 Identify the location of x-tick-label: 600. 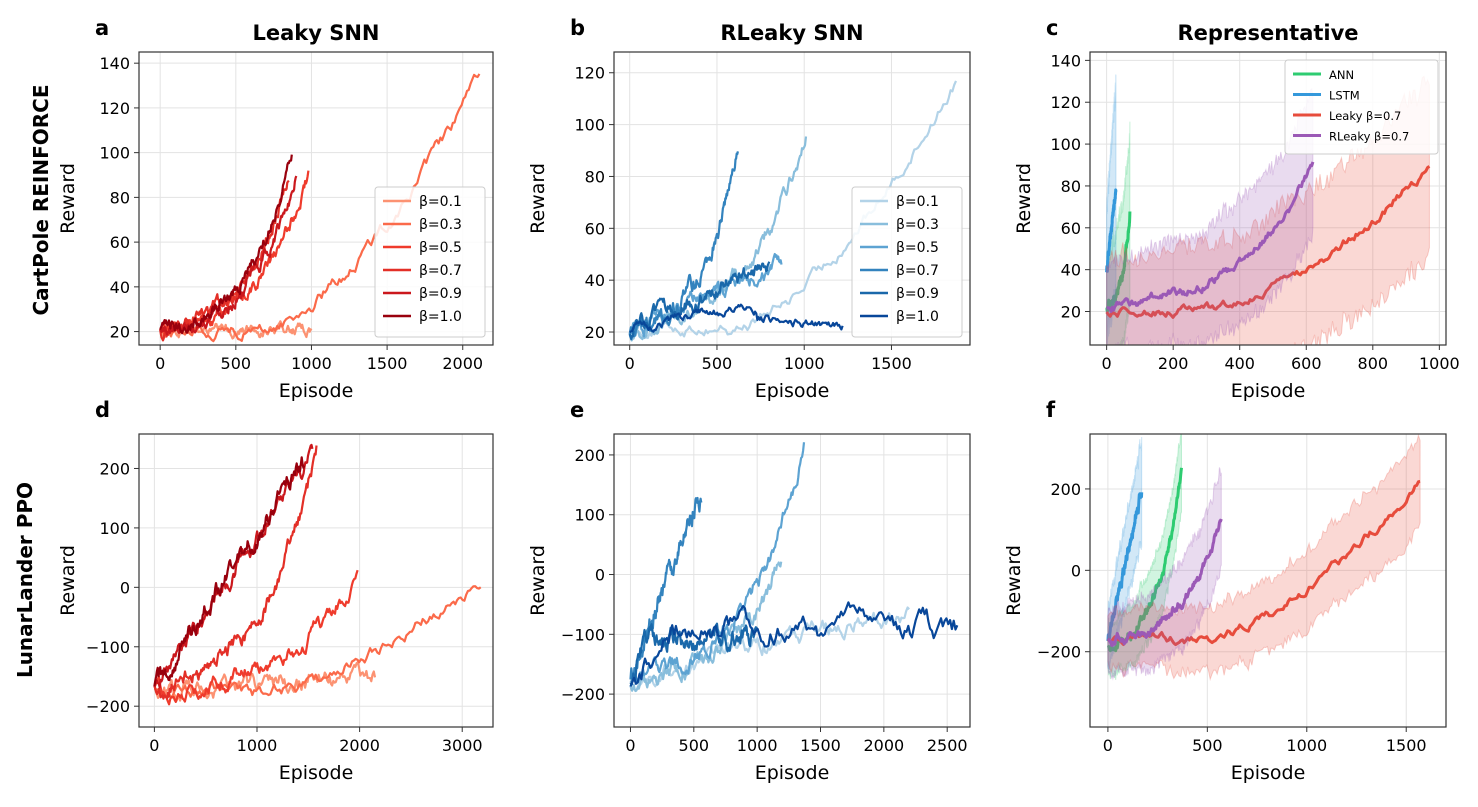
(1306, 363).